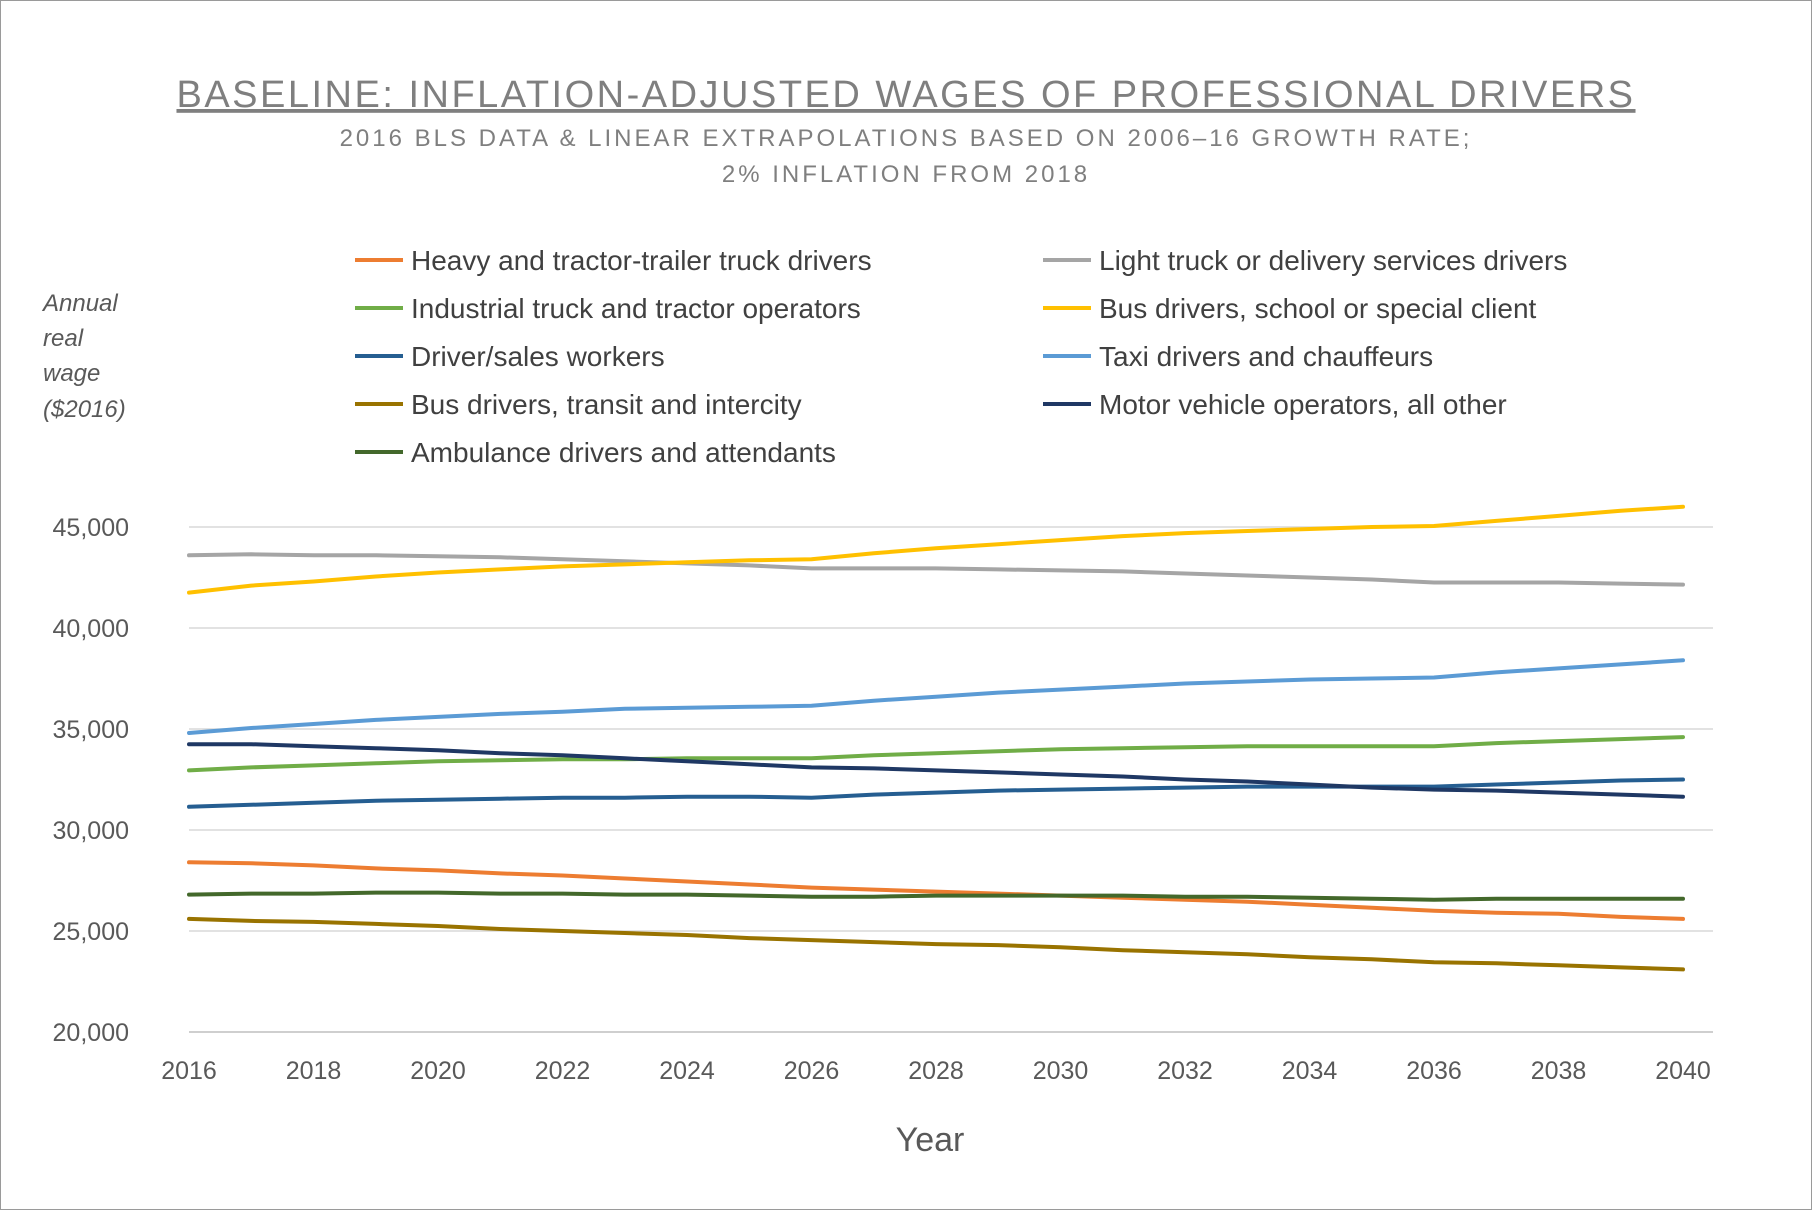 This screenshot has width=1812, height=1210. Describe the element at coordinates (641, 260) in the screenshot. I see `legend-label: Heavy and tractor-trailer truck drivers` at that location.